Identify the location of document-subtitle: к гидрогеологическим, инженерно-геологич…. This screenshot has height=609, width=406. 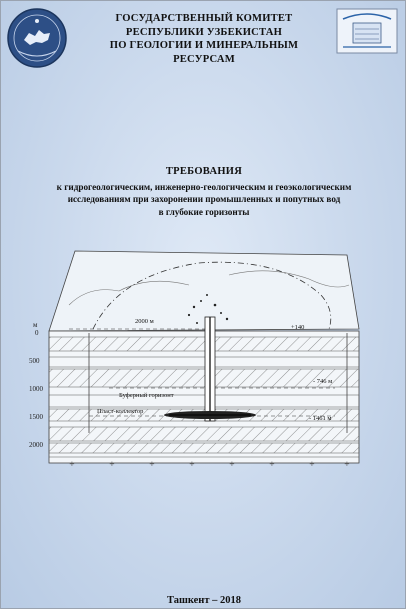
(204, 199).